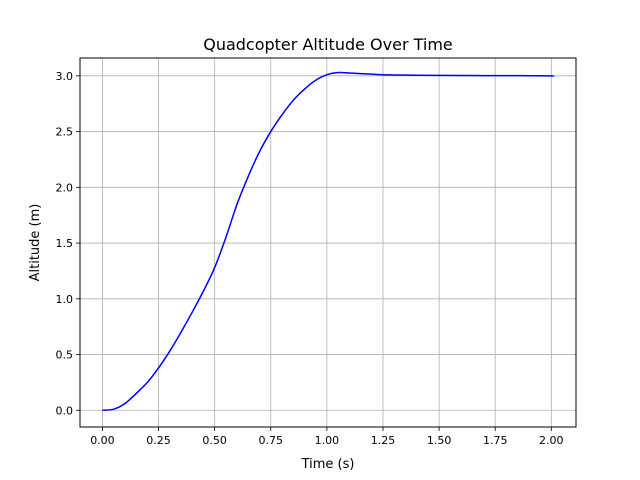 This screenshot has height=480, width=640. What do you see at coordinates (65, 187) in the screenshot?
I see `y-tick-label: 2.0` at bounding box center [65, 187].